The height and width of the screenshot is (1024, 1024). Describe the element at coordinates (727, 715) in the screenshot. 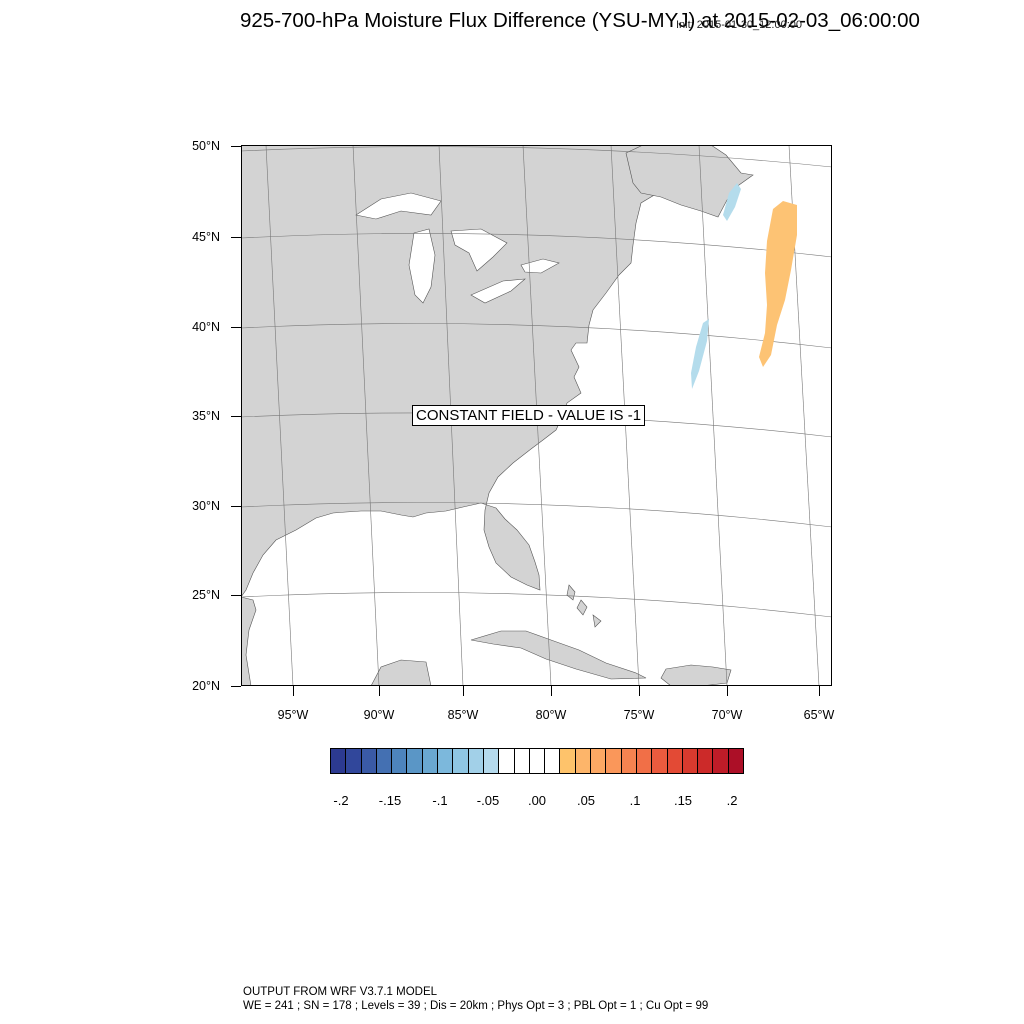

I see `lon-label: 70°W` at that location.